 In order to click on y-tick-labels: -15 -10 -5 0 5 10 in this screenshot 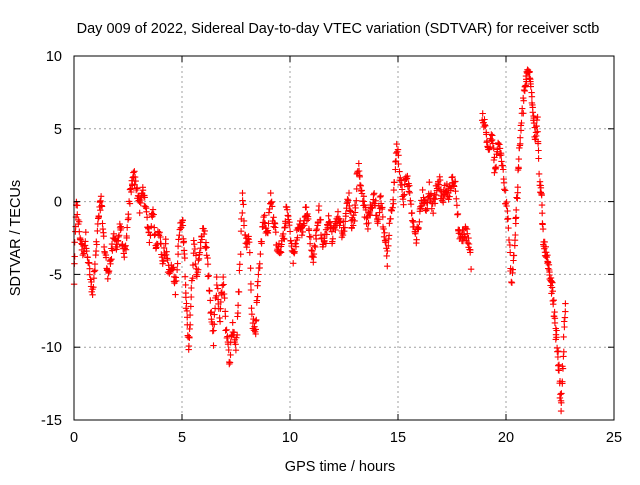, I will do `click(51, 239)`.